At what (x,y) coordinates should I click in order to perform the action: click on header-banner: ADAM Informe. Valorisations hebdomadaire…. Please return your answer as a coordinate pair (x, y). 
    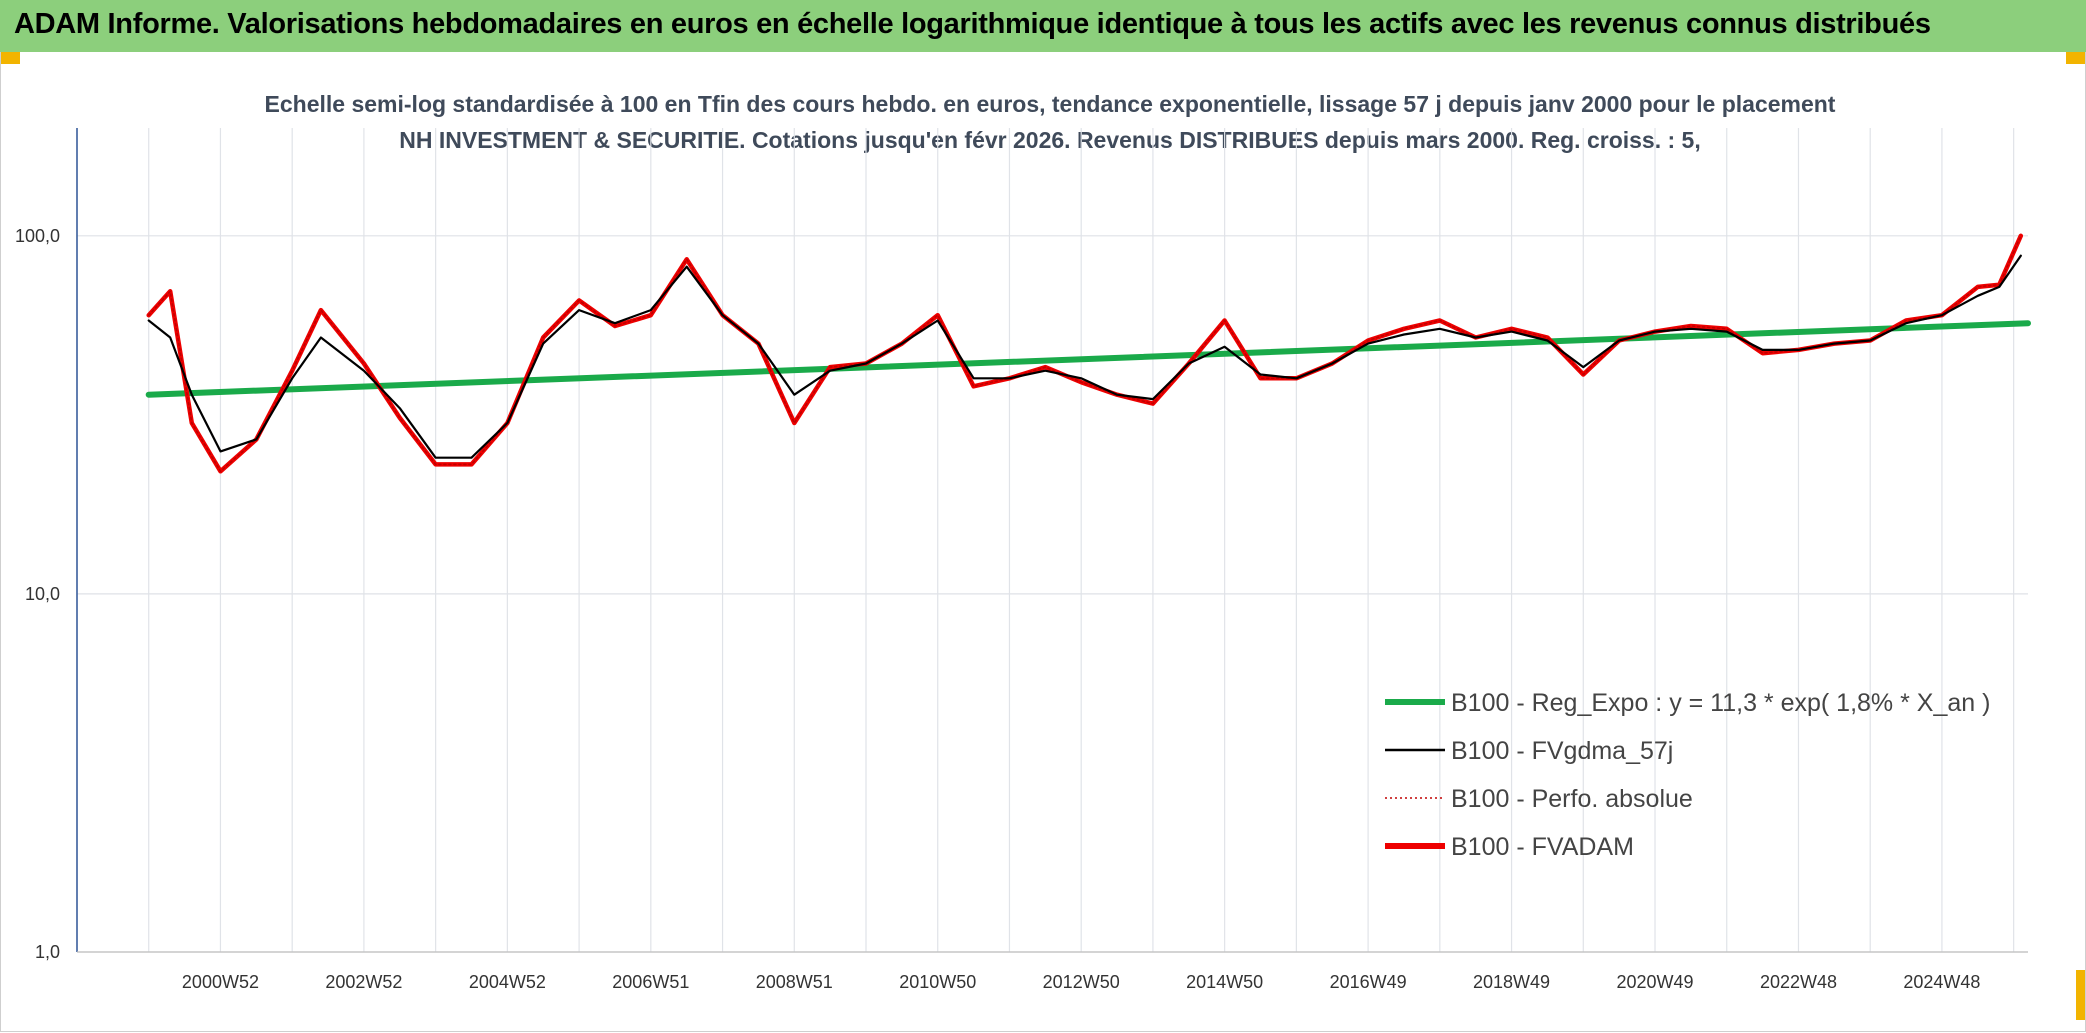
    Looking at the image, I should click on (1043, 26).